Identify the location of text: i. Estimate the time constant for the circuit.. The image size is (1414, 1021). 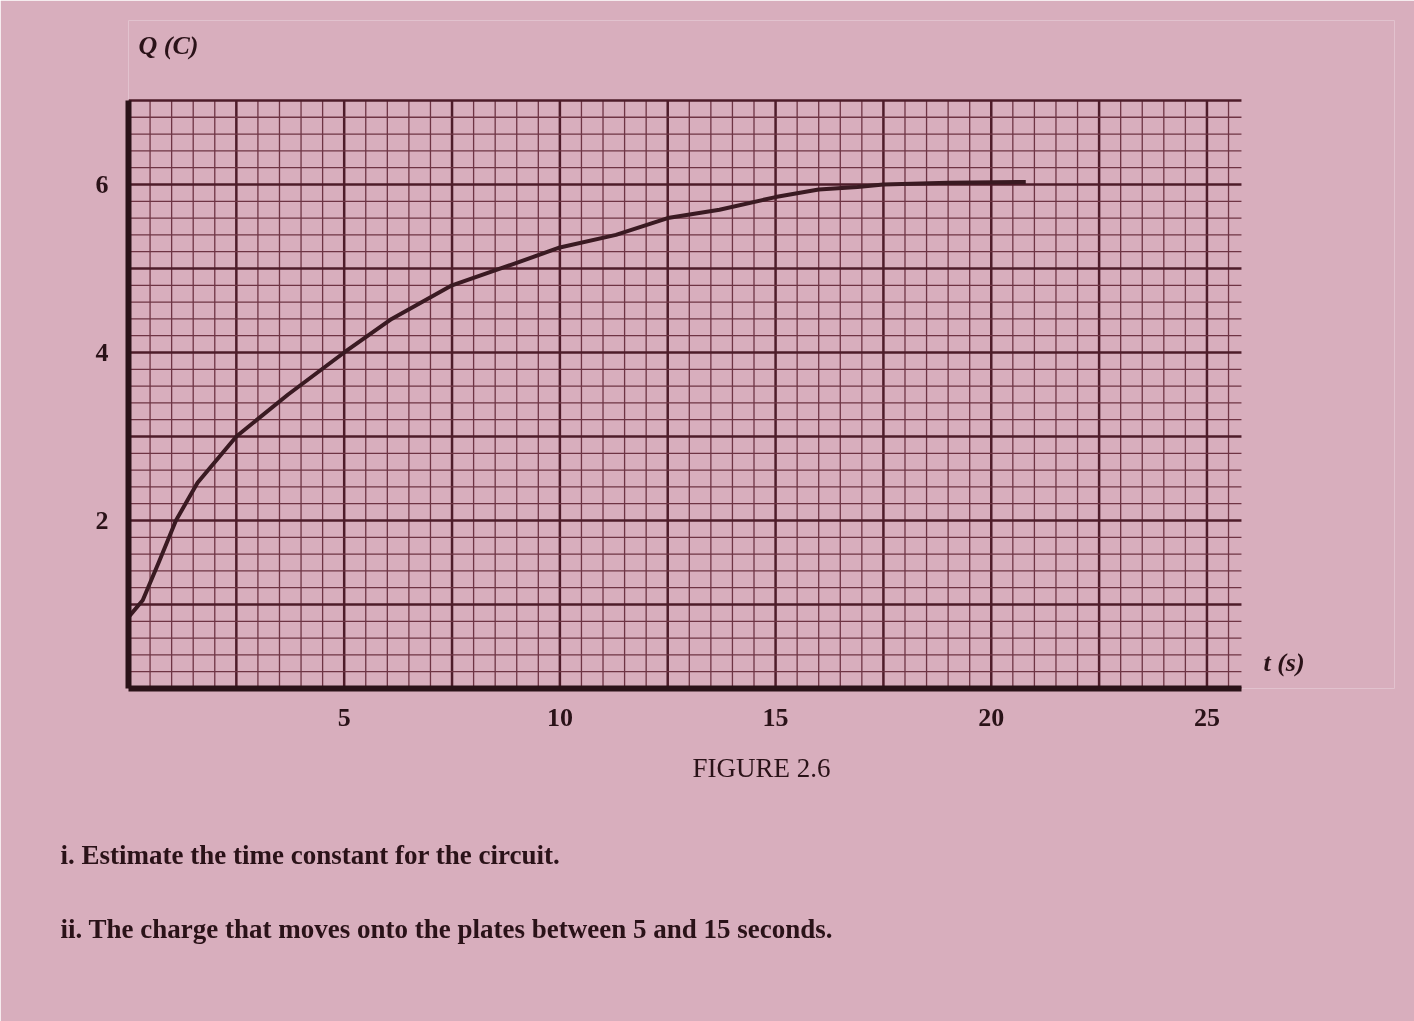
(310, 855).